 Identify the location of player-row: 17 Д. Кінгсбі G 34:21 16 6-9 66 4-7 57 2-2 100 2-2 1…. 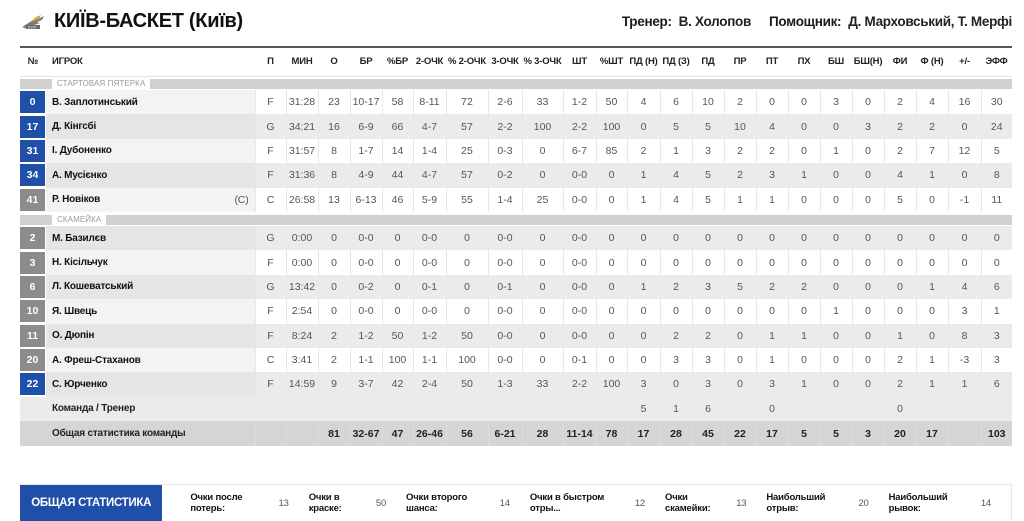
(516, 126).